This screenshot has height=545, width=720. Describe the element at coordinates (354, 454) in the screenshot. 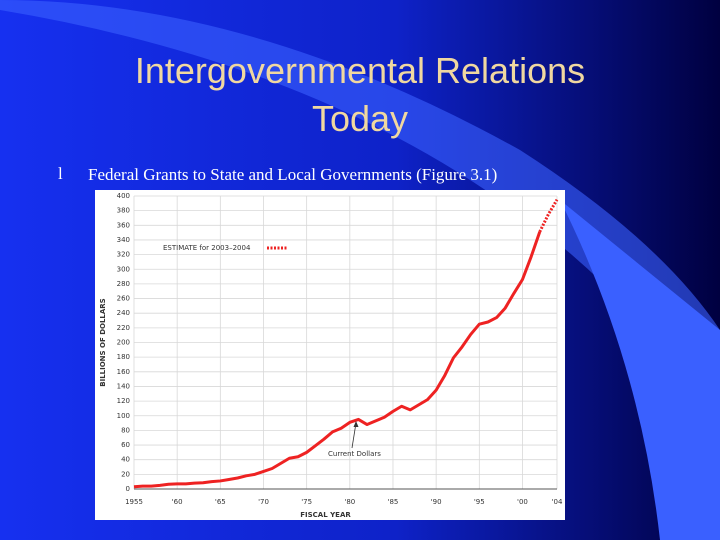

I see `annotation: Current Dollars` at that location.